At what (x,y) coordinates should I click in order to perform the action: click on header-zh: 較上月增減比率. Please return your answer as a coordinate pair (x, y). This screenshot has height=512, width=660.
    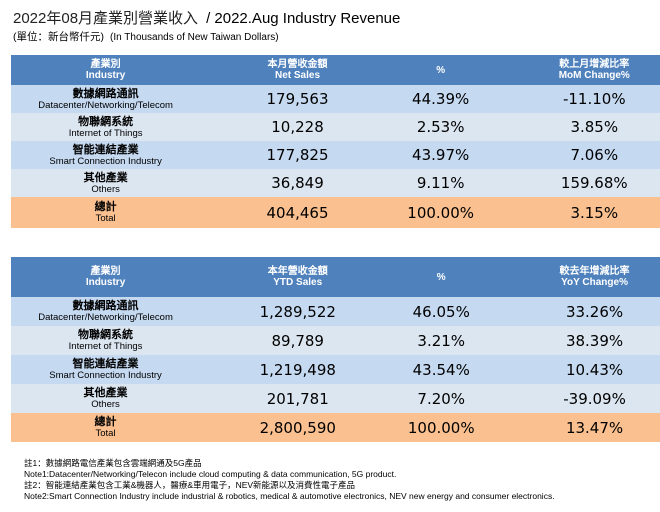
    Looking at the image, I should click on (594, 64).